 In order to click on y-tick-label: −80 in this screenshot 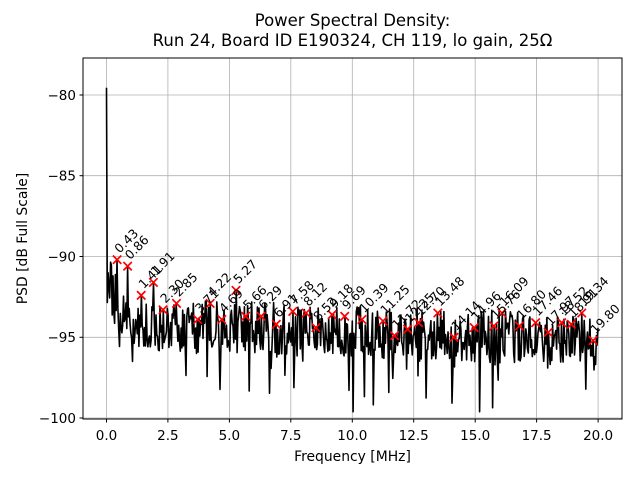, I will do `click(62, 96)`.